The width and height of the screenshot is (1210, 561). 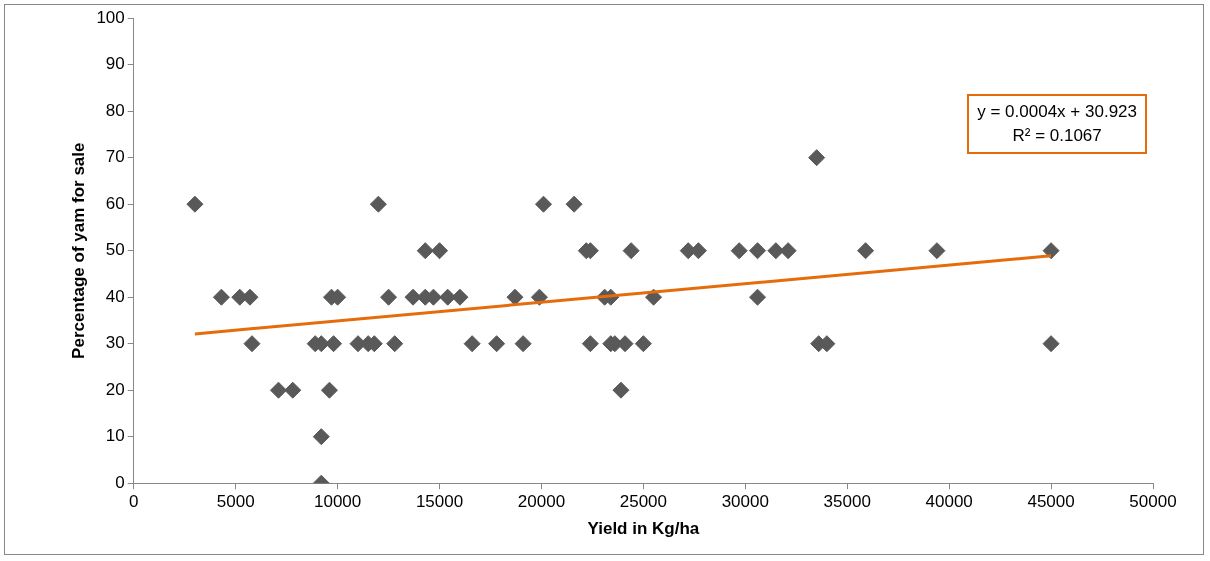 I want to click on x-axis-title: Yield in Kg/ha, so click(x=643, y=529).